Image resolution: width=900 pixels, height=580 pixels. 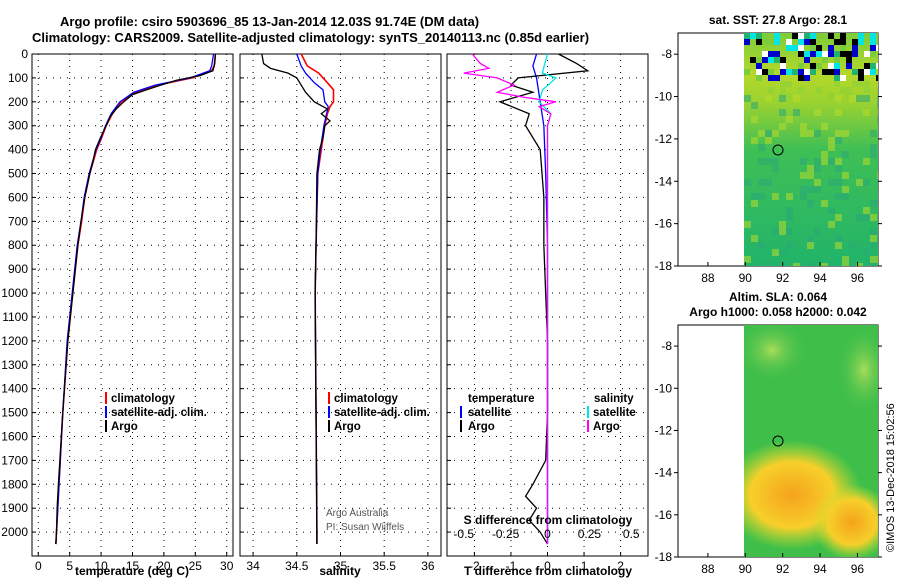 I want to click on x-tick-label: -2, so click(x=474, y=566).